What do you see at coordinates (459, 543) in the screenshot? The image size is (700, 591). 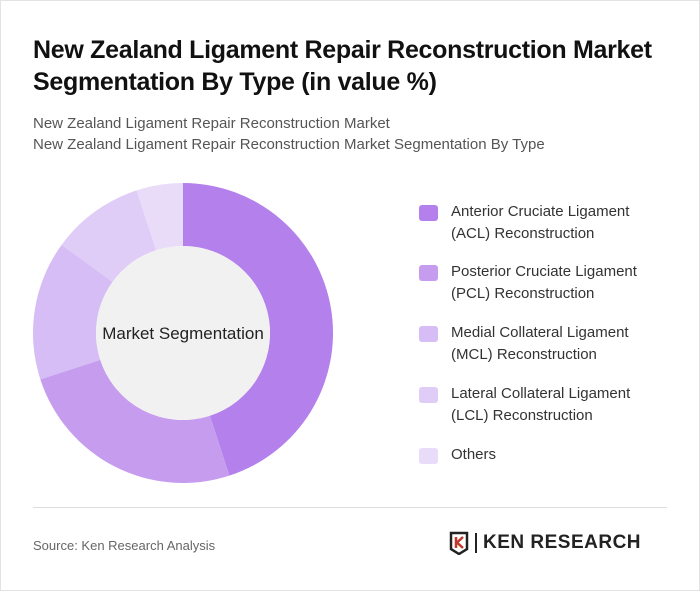 I see `ken-logo-icon` at bounding box center [459, 543].